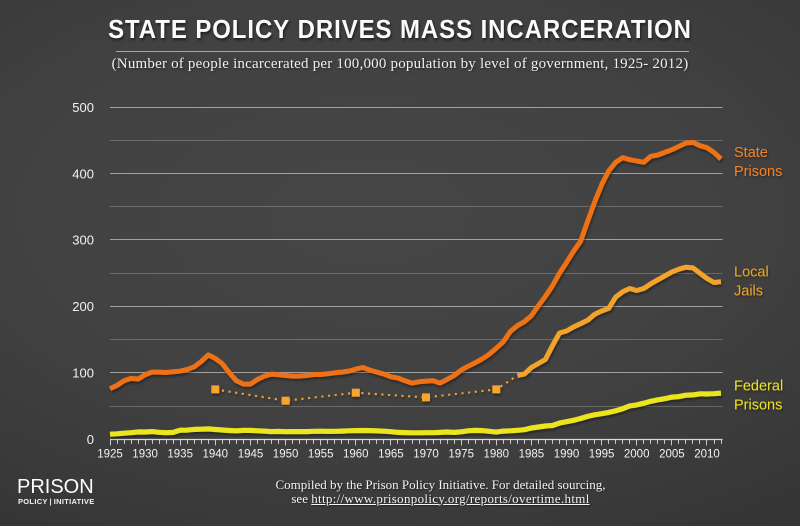 This screenshot has height=526, width=800. I want to click on svg-text: 1925, so click(110, 455).